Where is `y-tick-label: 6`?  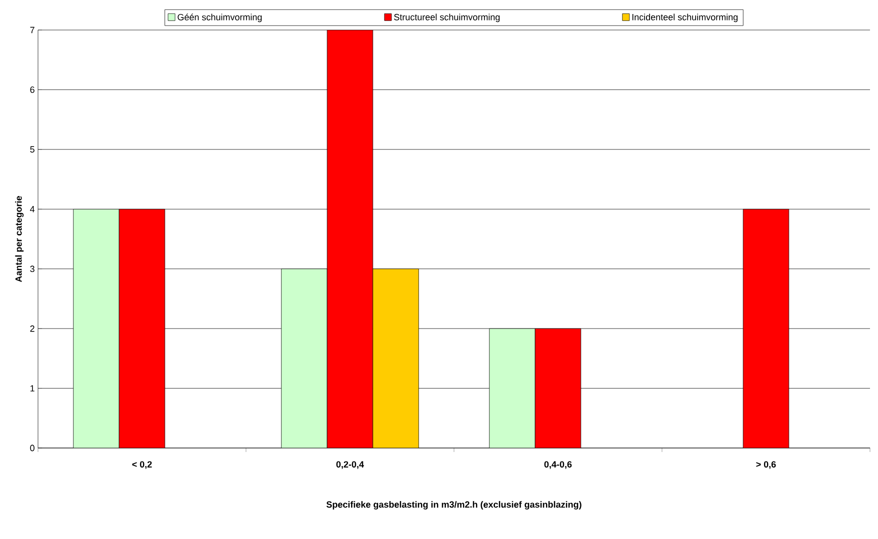 y-tick-label: 6 is located at coordinates (32, 89).